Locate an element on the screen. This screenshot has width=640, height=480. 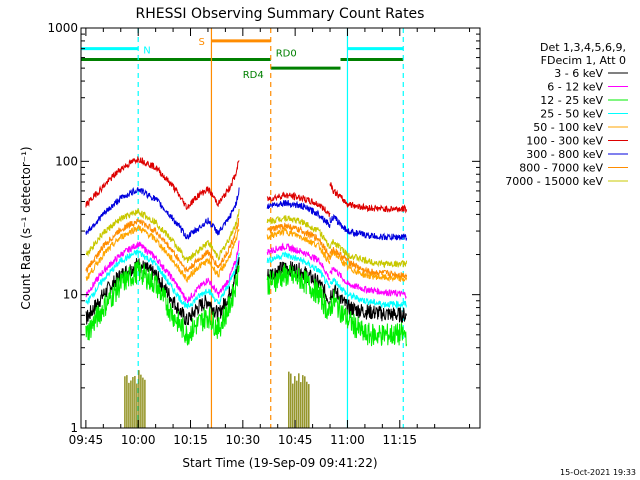
legend-header: Det 1,3,4,5,6,9, is located at coordinates (583, 47).